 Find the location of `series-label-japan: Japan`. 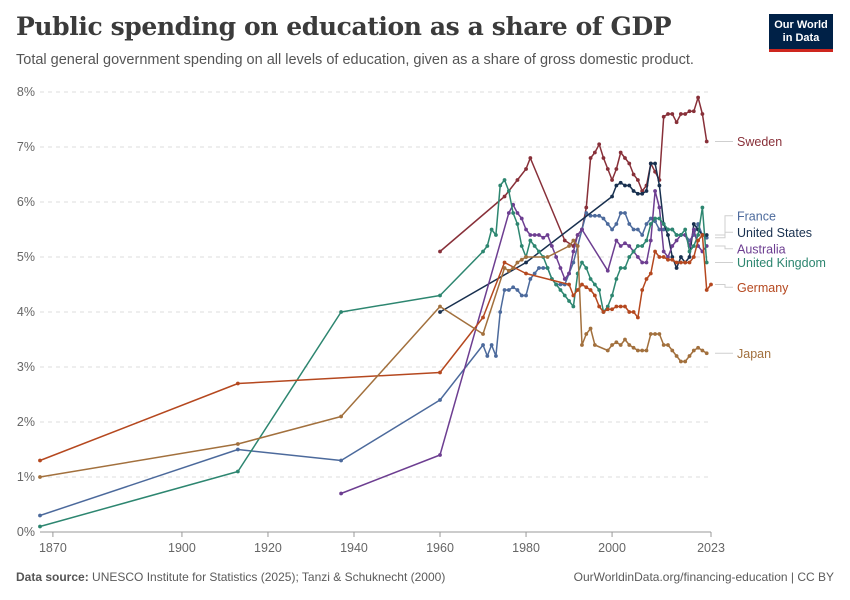

series-label-japan: Japan is located at coordinates (754, 354).